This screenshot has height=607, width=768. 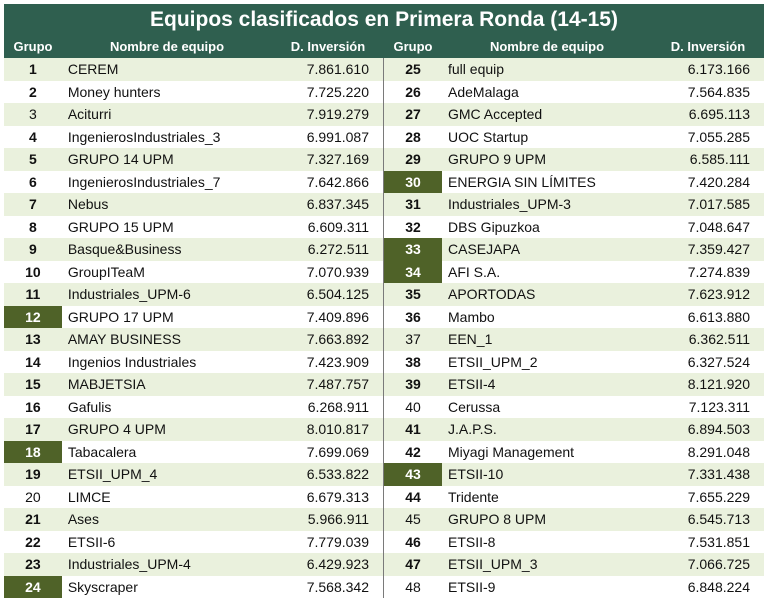 What do you see at coordinates (574, 474) in the screenshot?
I see `table-row: 43 ETSII-10 7.331.438` at bounding box center [574, 474].